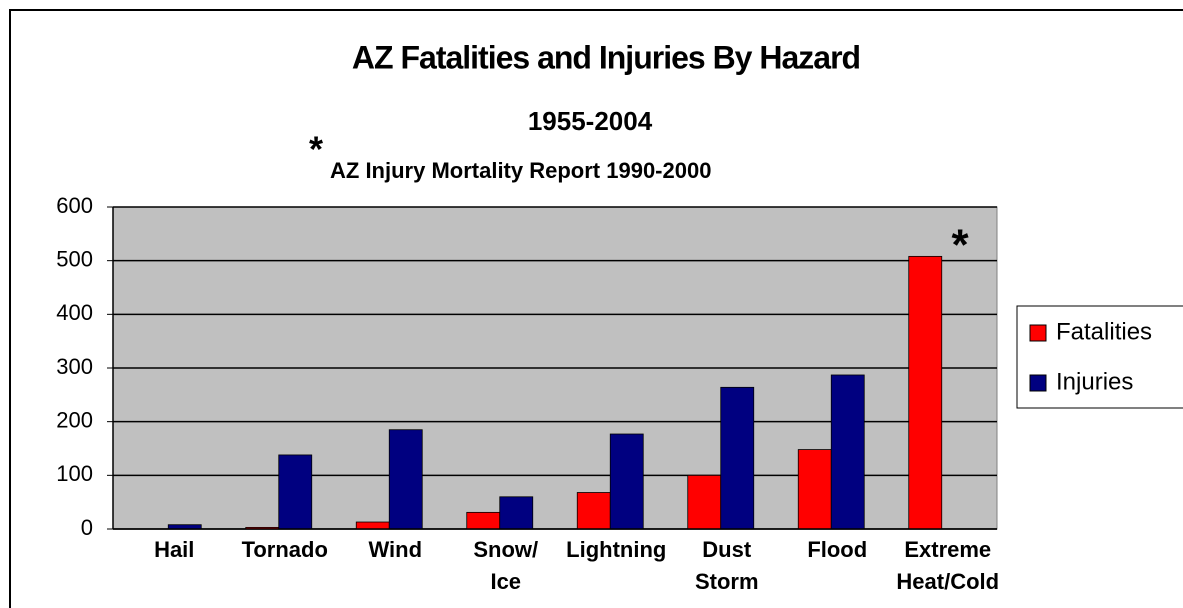 The height and width of the screenshot is (608, 1183). I want to click on y-tick-label: 500, so click(74, 258).